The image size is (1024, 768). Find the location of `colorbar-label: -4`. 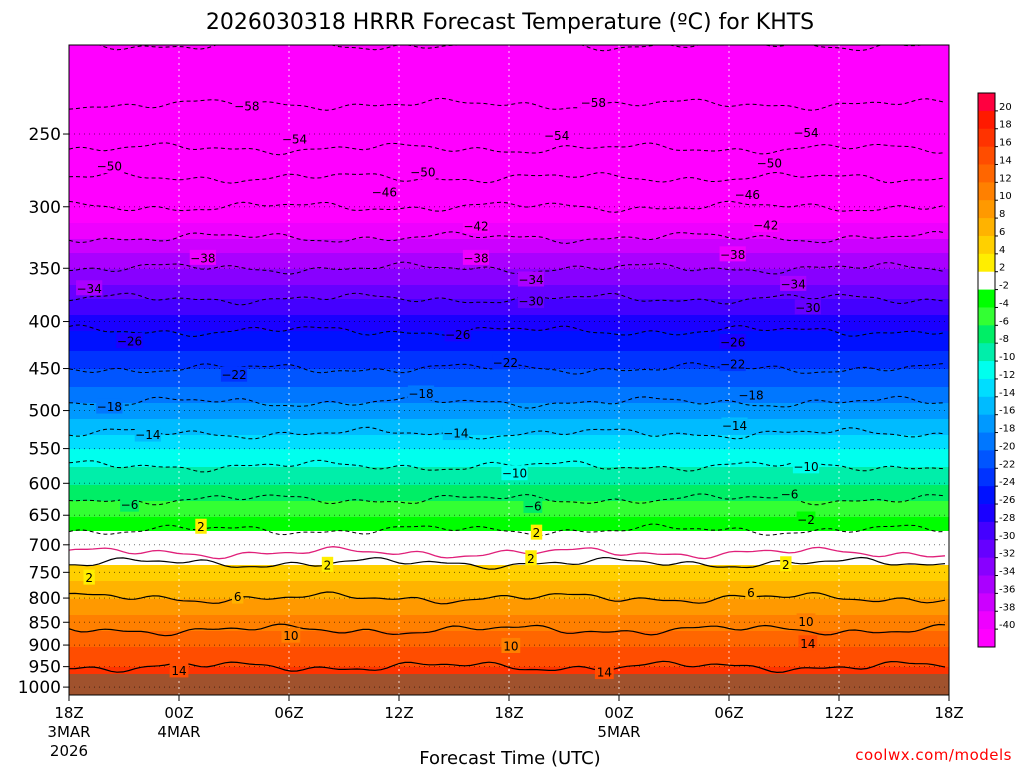

colorbar-label: -4 is located at coordinates (1004, 303).